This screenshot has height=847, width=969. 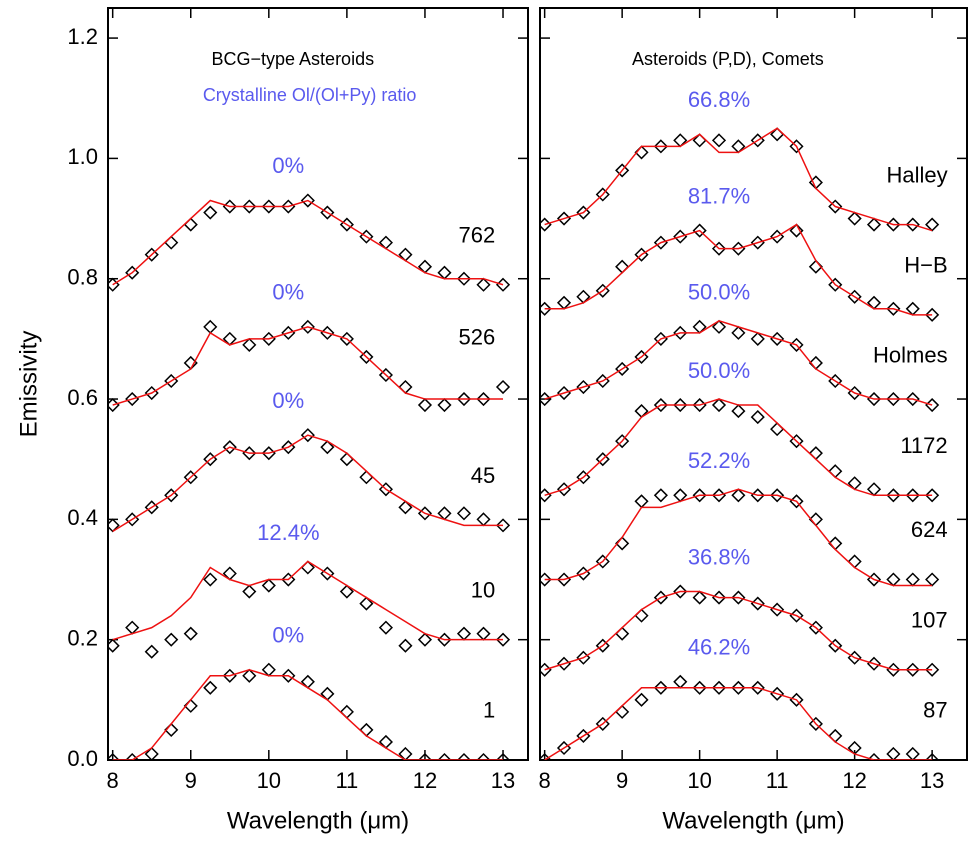 I want to click on x-tick-label: 11, so click(x=777, y=780).